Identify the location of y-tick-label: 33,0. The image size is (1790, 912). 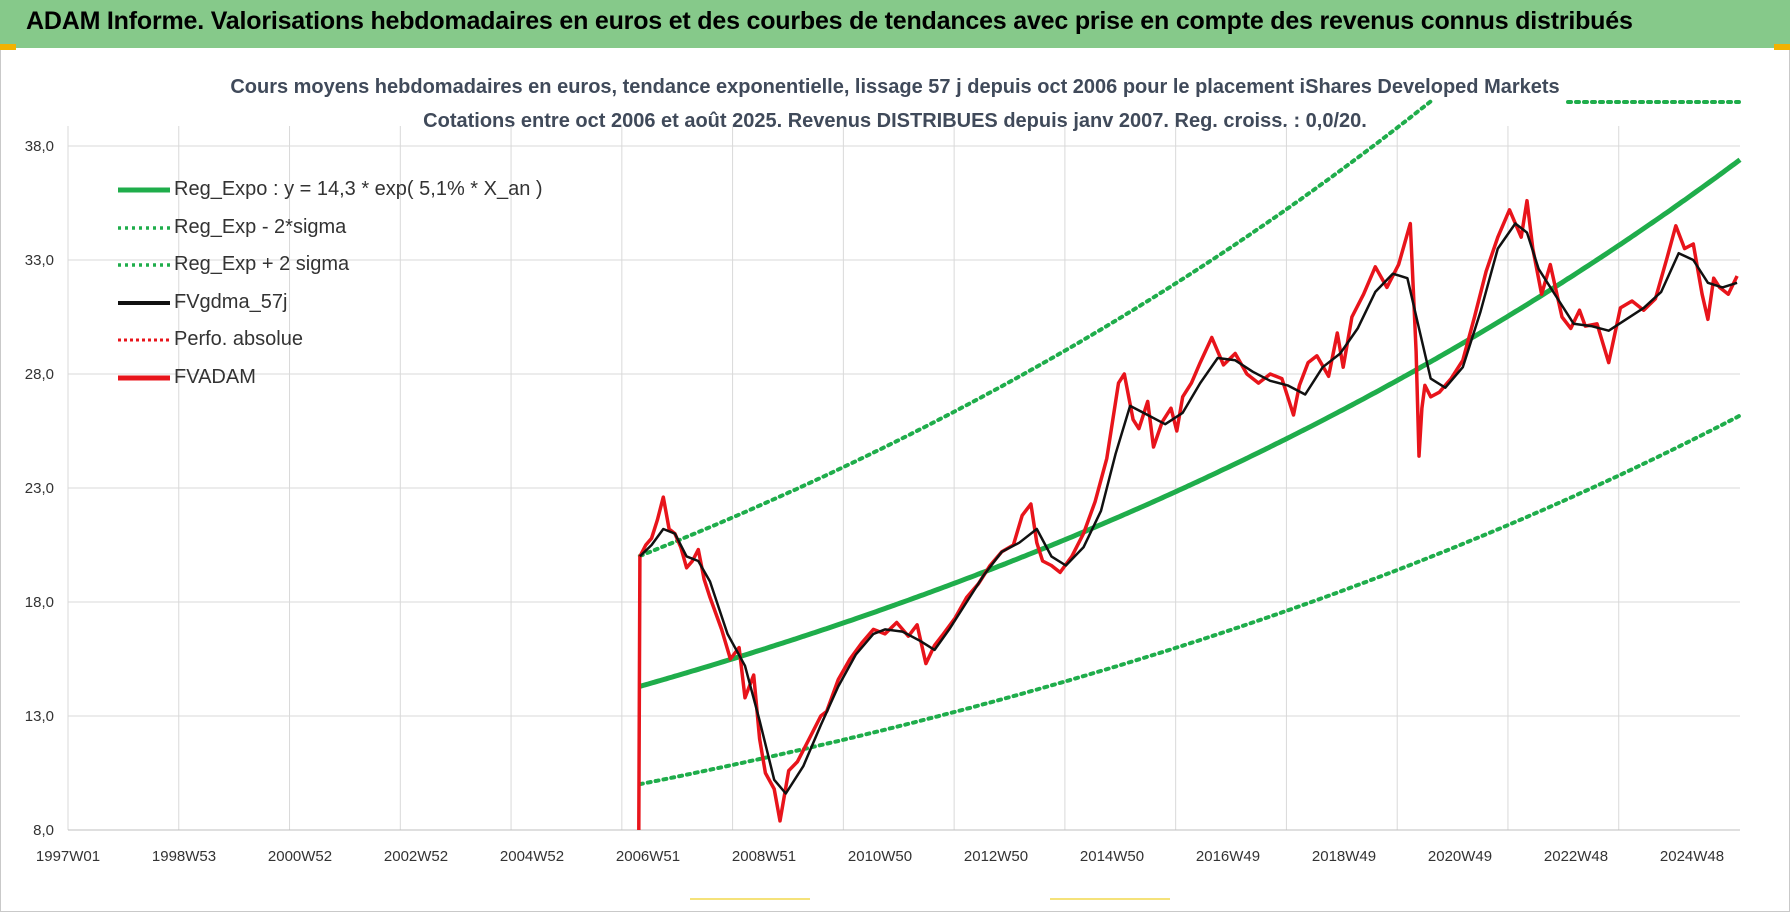
(39, 260).